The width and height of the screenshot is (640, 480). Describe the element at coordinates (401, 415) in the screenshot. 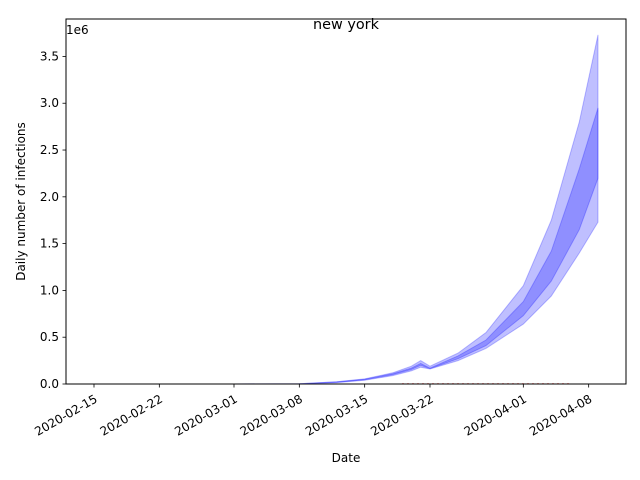

I see `x-tick-label: 2020-03-22` at that location.